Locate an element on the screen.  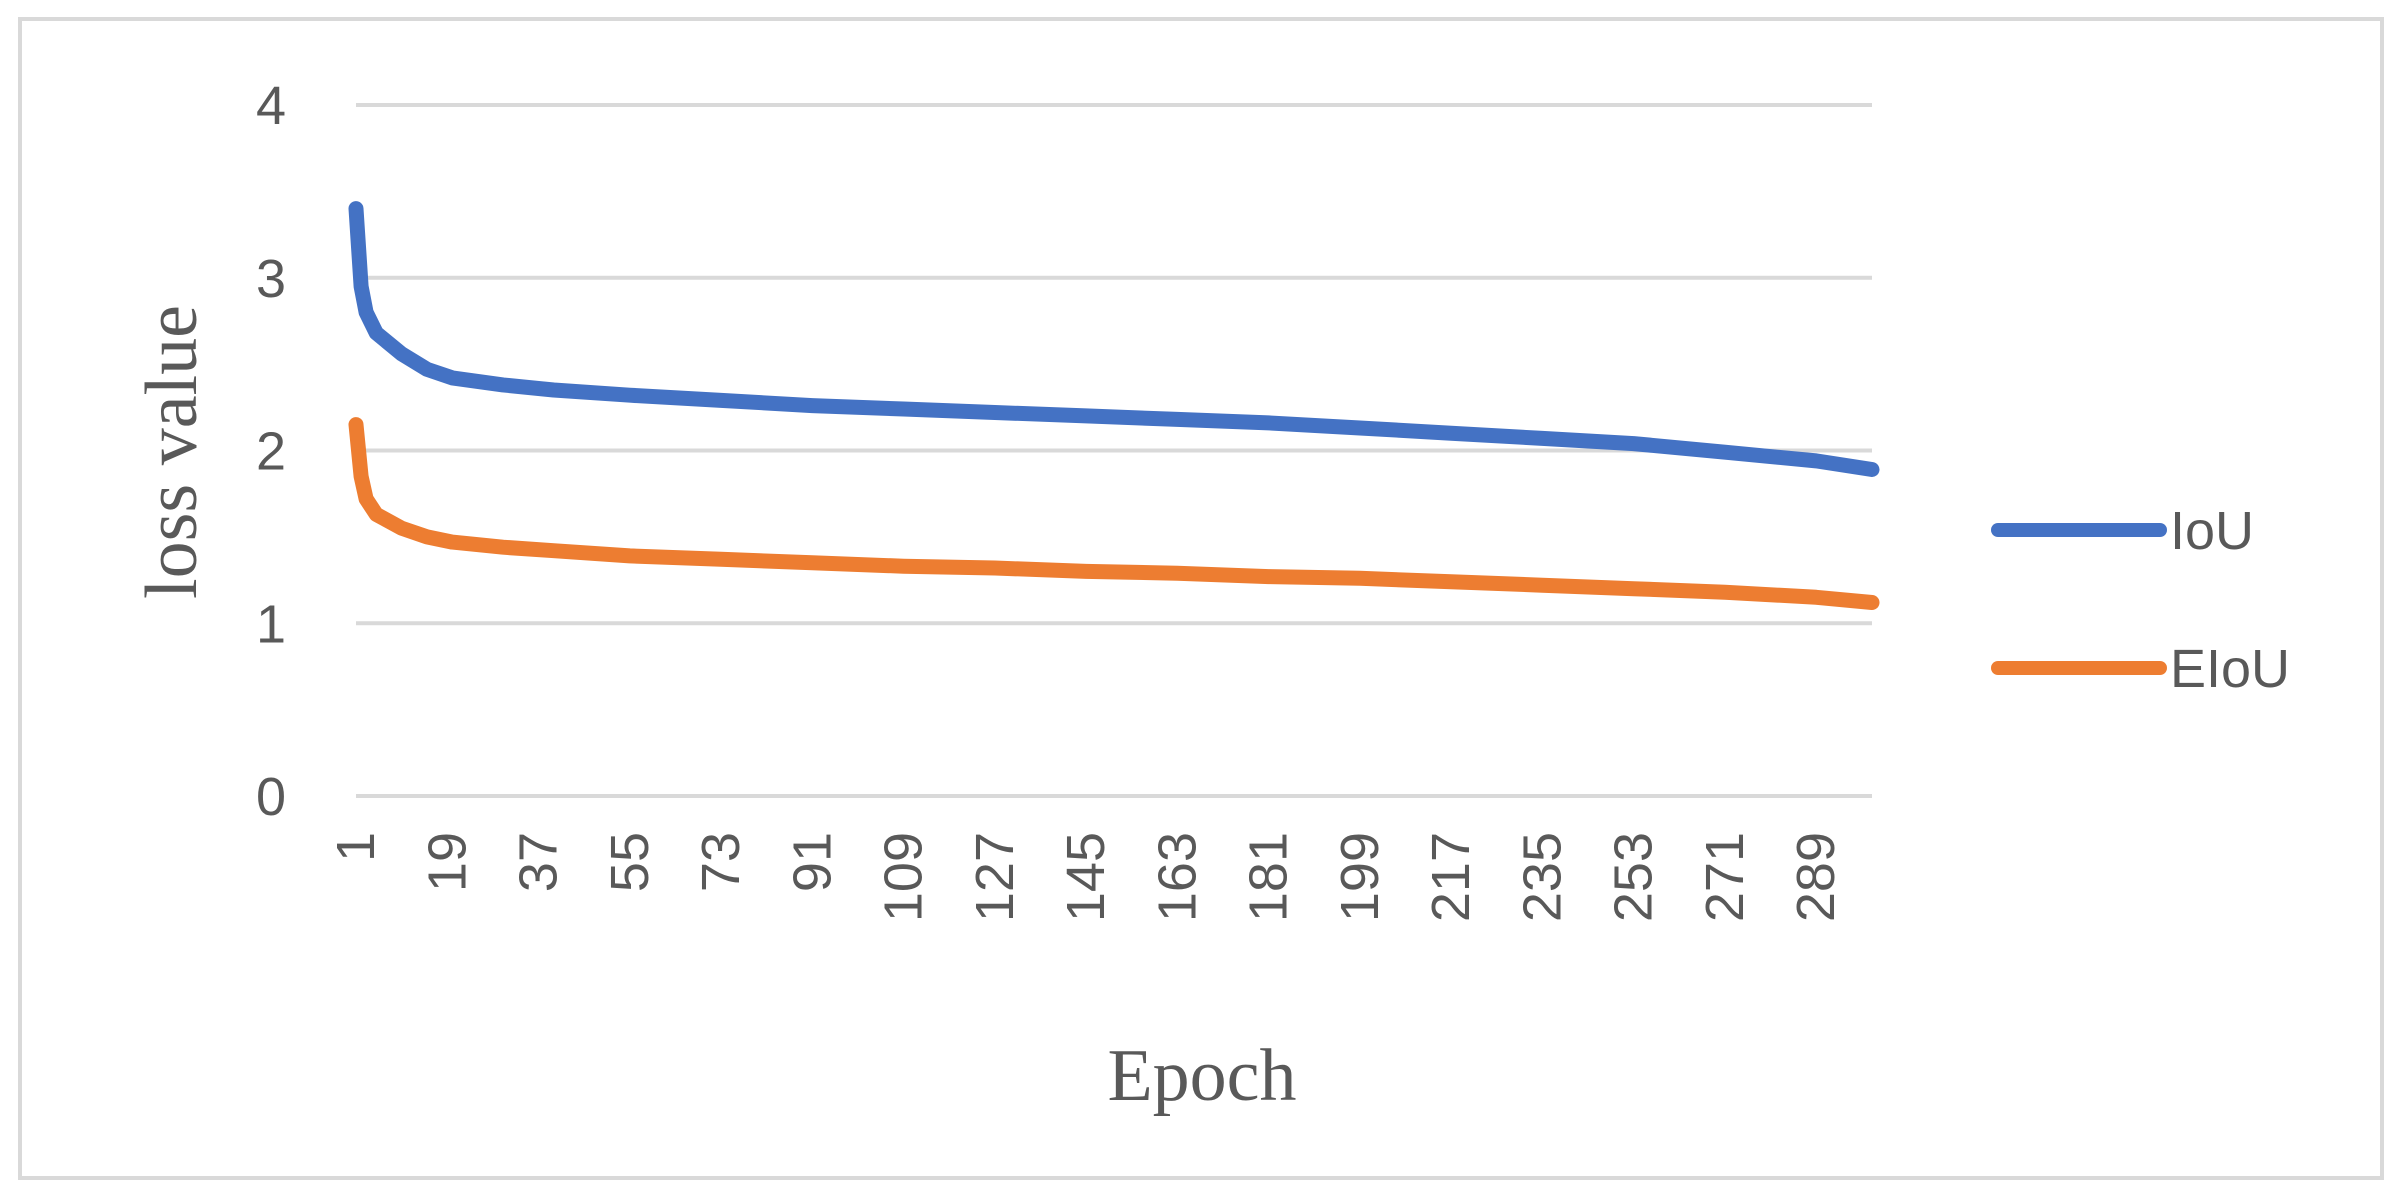
x-tick-label: 145 is located at coordinates (1086, 877).